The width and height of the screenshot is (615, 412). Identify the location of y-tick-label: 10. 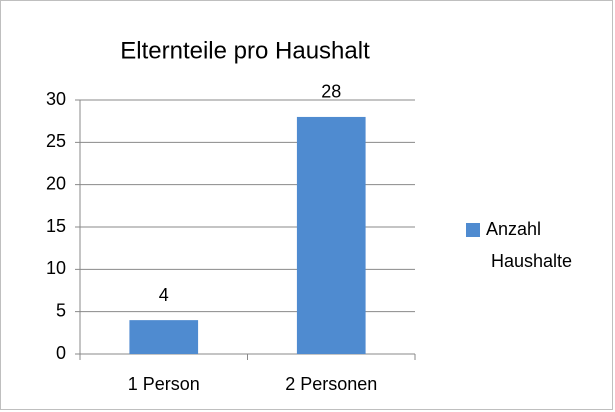
(56, 268).